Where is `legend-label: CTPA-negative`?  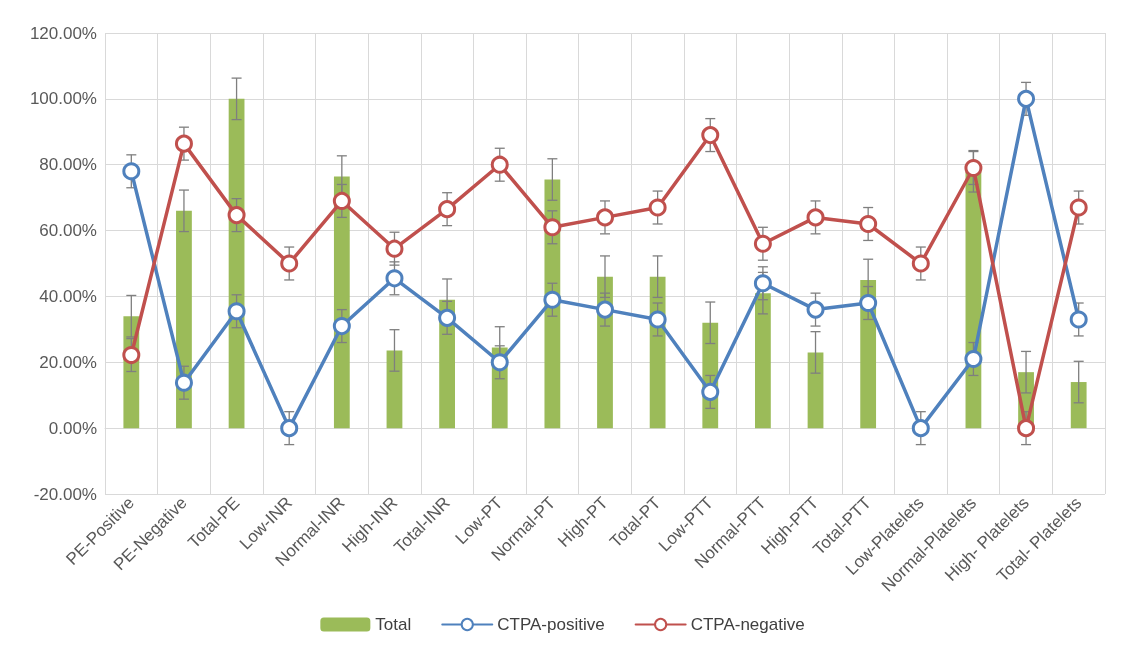 legend-label: CTPA-negative is located at coordinates (747, 624).